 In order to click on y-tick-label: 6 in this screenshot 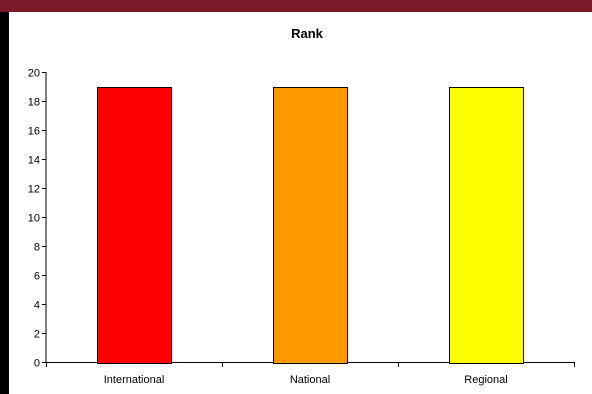, I will do `click(37, 277)`.